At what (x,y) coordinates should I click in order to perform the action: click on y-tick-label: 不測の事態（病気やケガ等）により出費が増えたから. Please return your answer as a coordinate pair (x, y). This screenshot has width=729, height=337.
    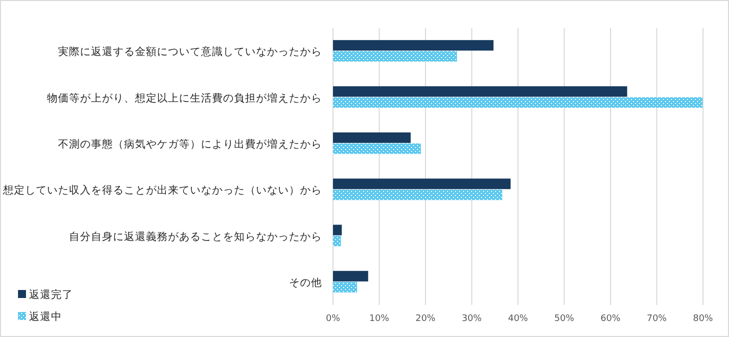
    Looking at the image, I should click on (190, 143).